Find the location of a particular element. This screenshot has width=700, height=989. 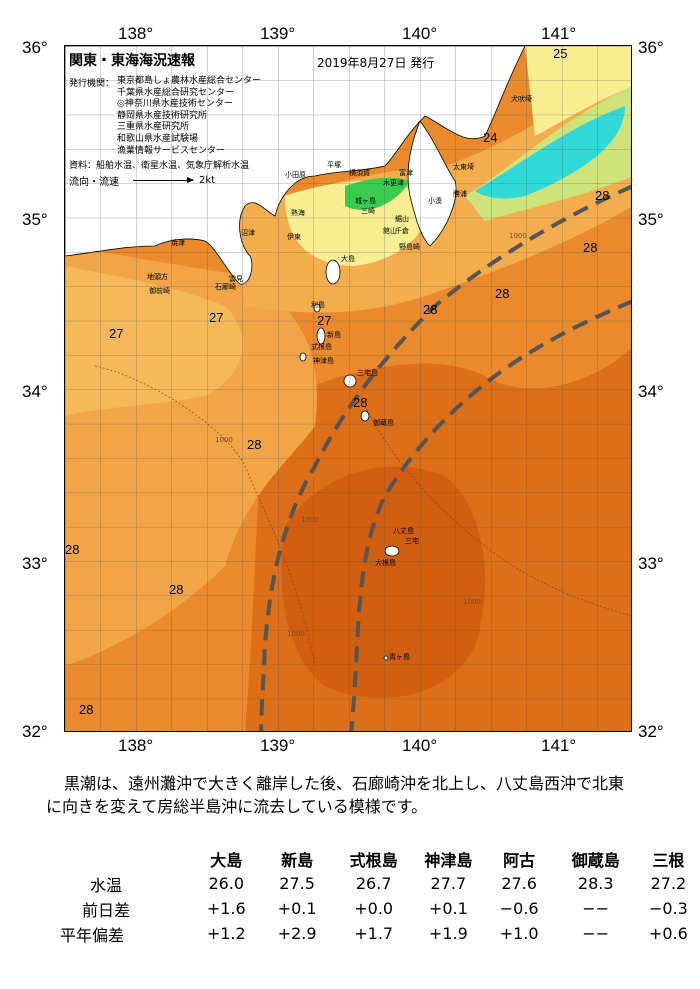

lat-tick-33-right: 33° is located at coordinates (651, 563).